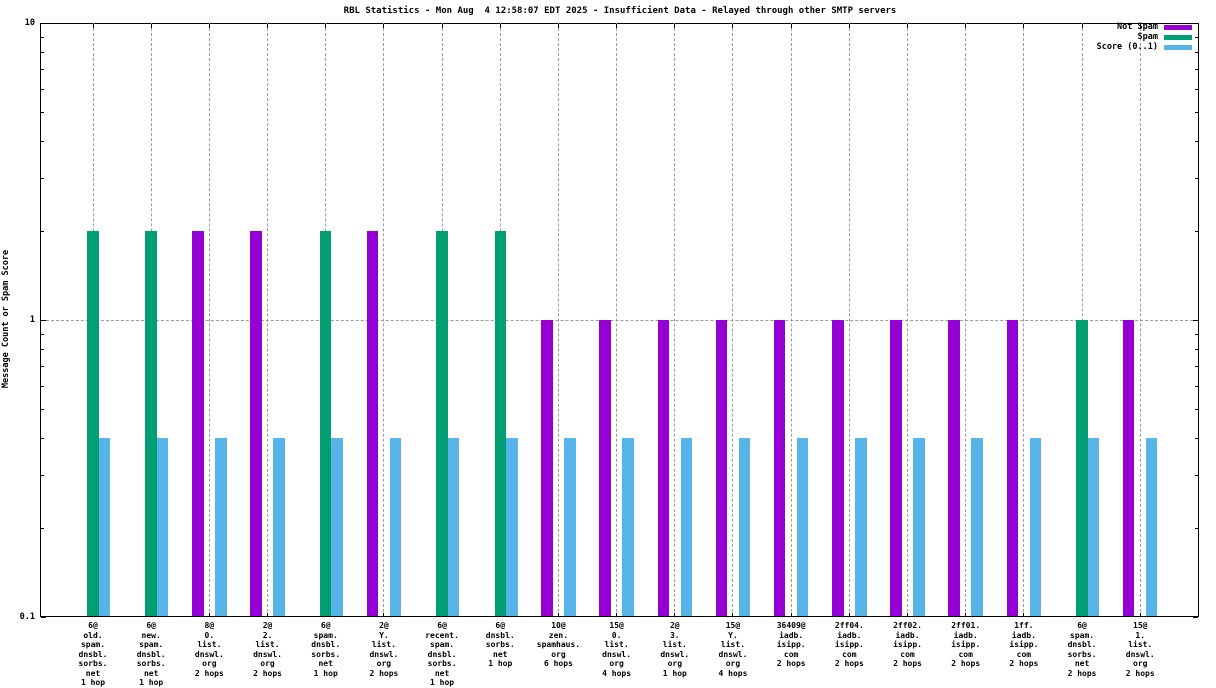  I want to click on x-axis-label: 6@ recent. spam. dnsbl. sorbs. net 1 hop, so click(442, 654).